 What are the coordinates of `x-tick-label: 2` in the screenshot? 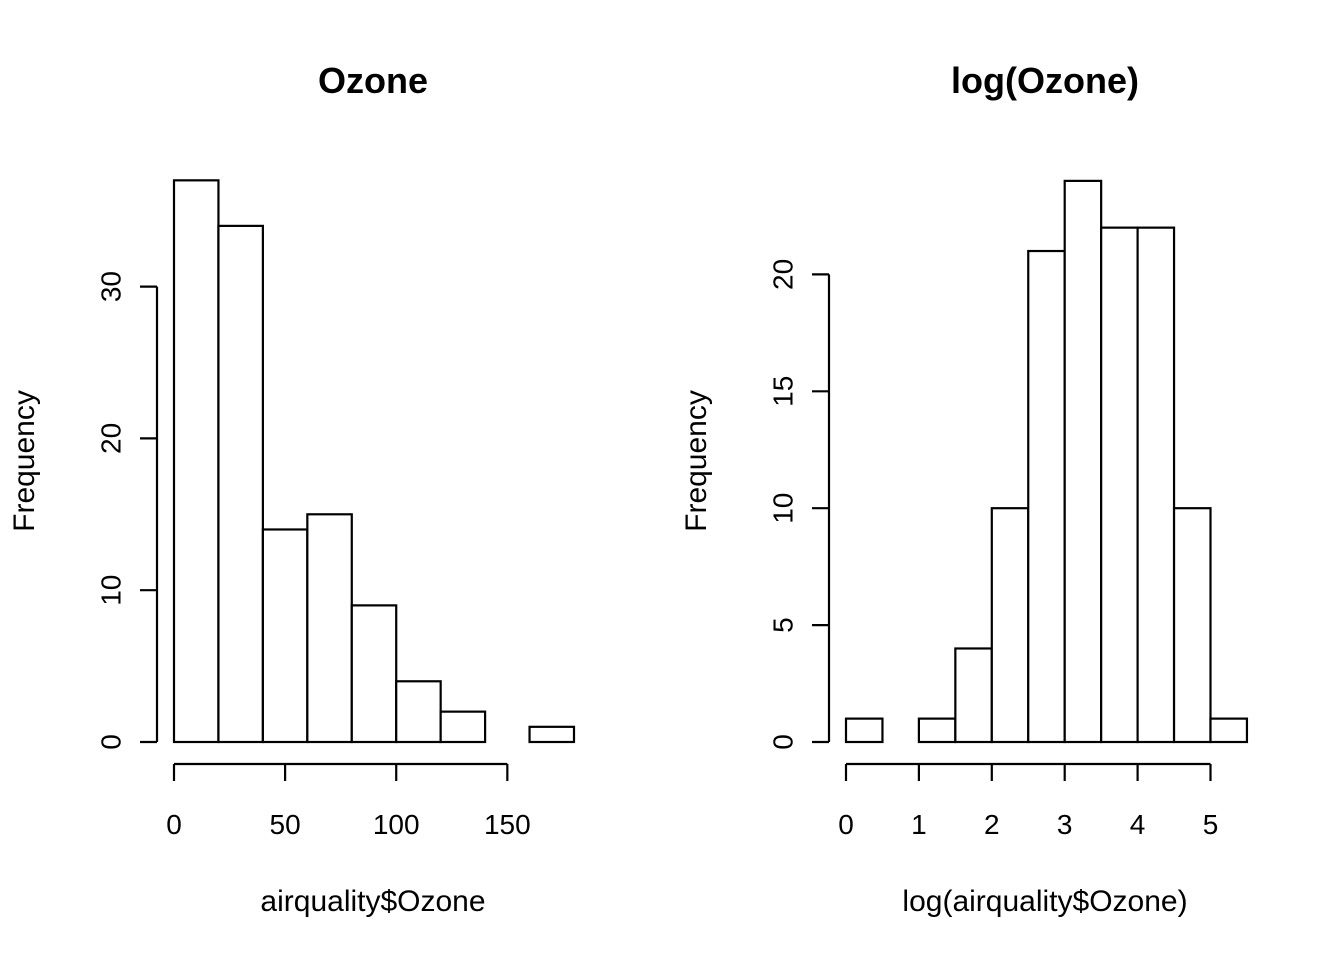 It's located at (992, 824).